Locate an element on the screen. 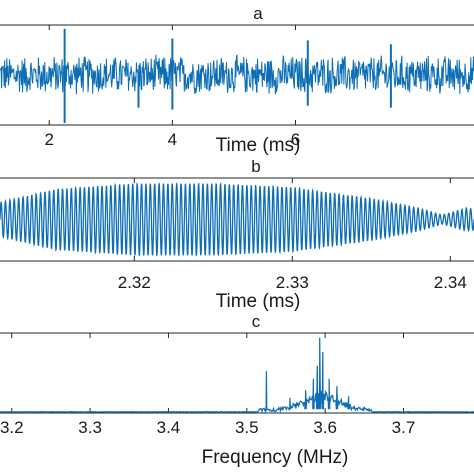 Image resolution: width=474 pixels, height=474 pixels. panel-b-xlabel: Time (ms) is located at coordinates (258, 301).